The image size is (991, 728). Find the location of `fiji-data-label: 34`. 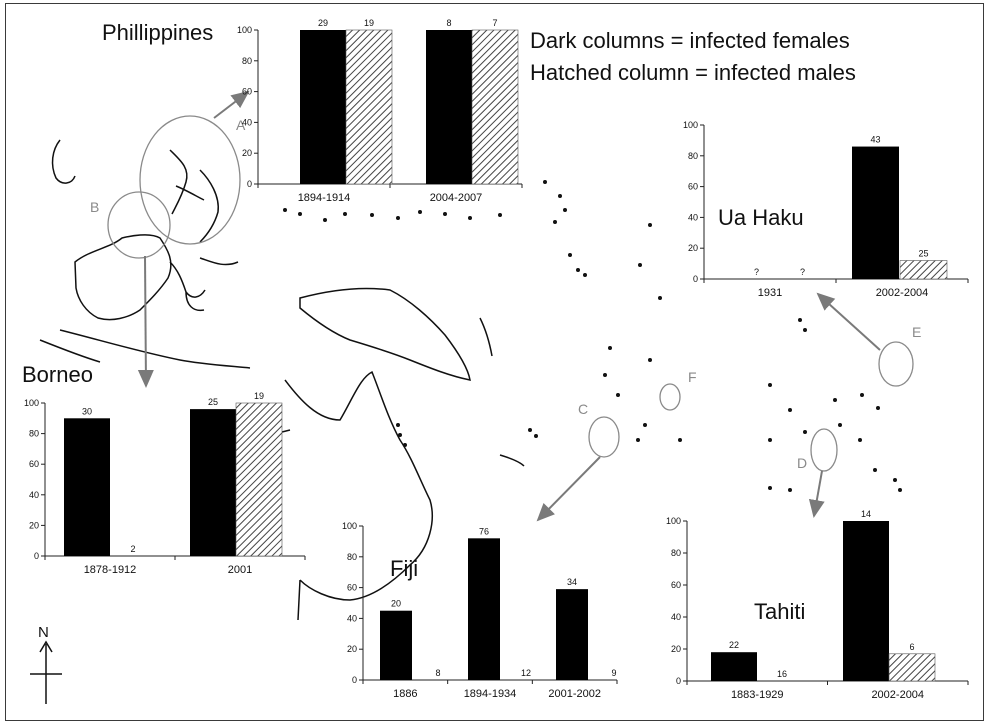

fiji-data-label: 34 is located at coordinates (572, 582).